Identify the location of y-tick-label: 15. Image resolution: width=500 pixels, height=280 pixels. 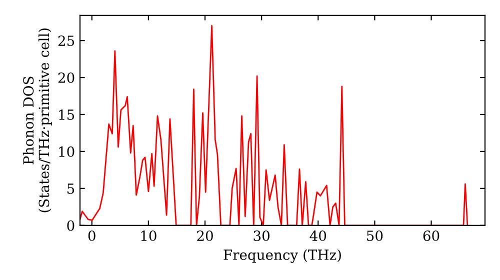
(66, 114).